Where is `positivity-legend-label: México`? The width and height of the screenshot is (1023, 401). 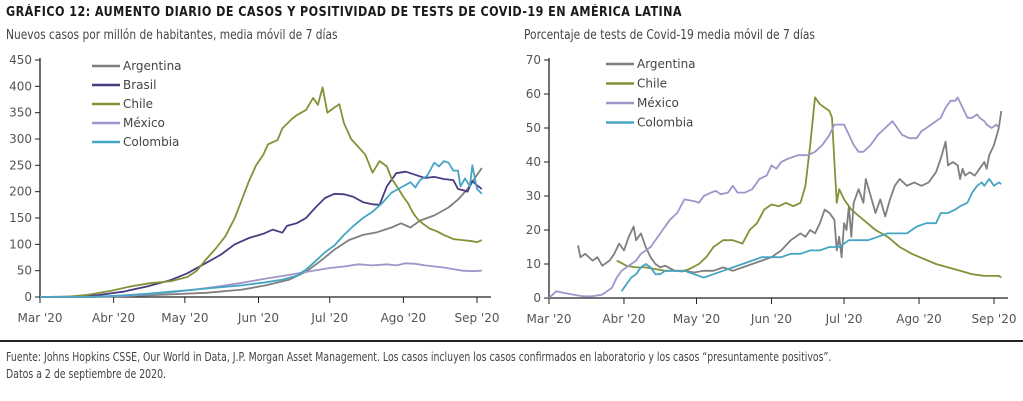 positivity-legend-label: México is located at coordinates (658, 103).